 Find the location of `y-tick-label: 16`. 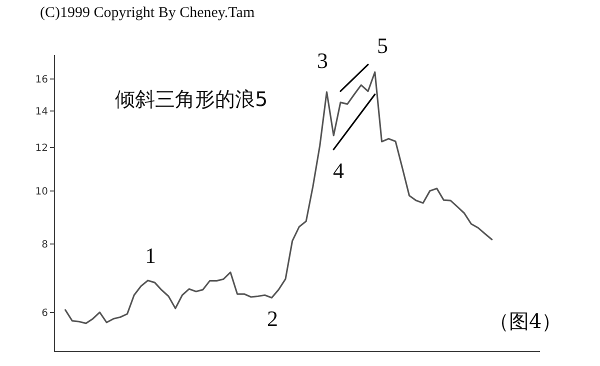

y-tick-label: 16 is located at coordinates (41, 80).